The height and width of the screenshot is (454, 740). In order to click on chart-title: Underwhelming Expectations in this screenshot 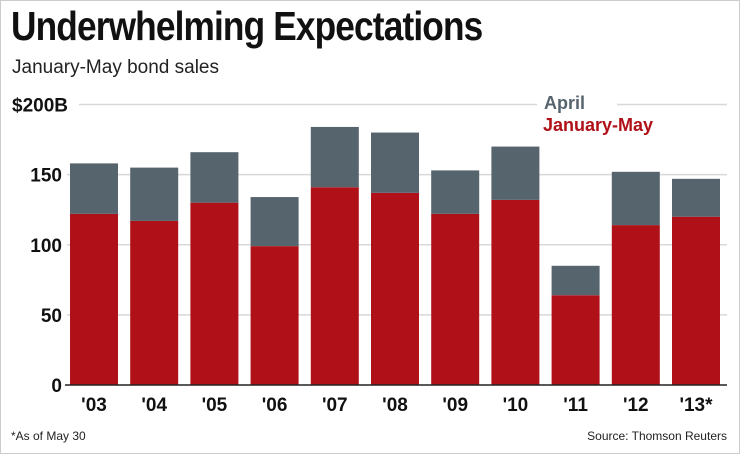, I will do `click(247, 26)`.